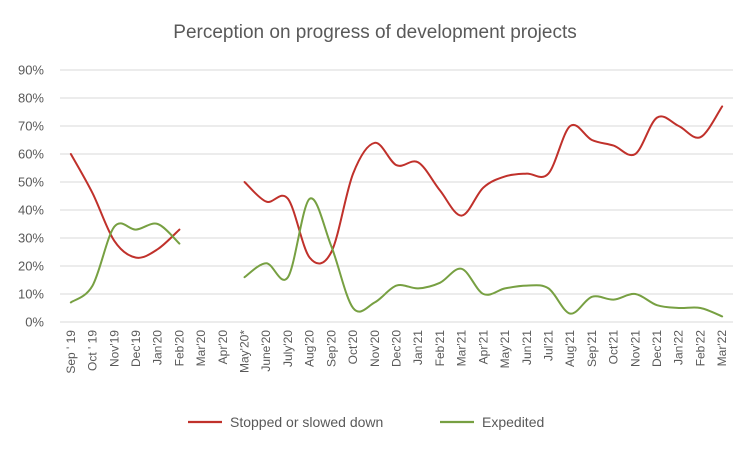 The image size is (750, 450). I want to click on x-tick-label: Dec'20, so click(397, 348).